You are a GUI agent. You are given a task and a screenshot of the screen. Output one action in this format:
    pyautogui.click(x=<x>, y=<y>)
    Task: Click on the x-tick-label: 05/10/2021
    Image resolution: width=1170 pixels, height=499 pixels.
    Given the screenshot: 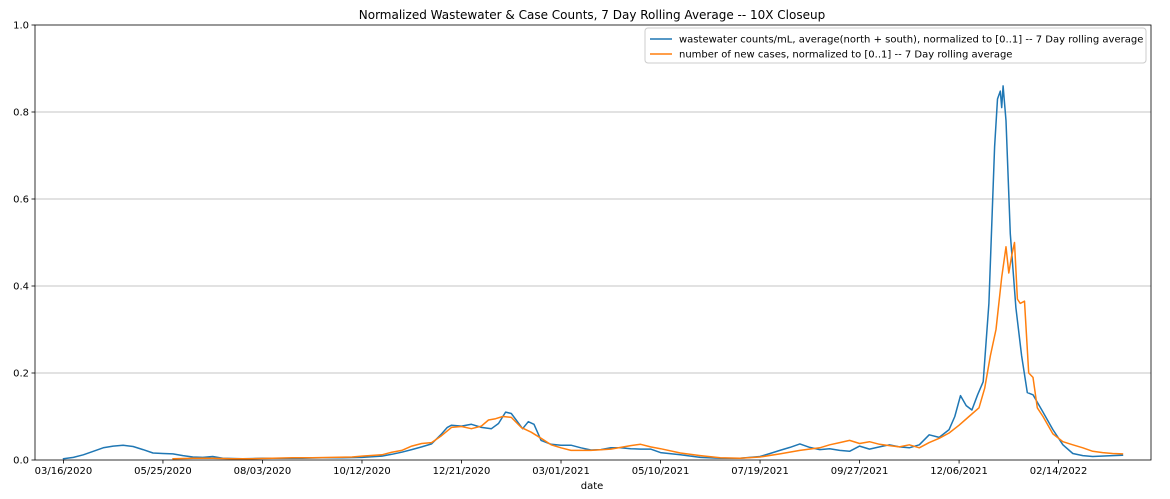 What is the action you would take?
    pyautogui.click(x=661, y=471)
    